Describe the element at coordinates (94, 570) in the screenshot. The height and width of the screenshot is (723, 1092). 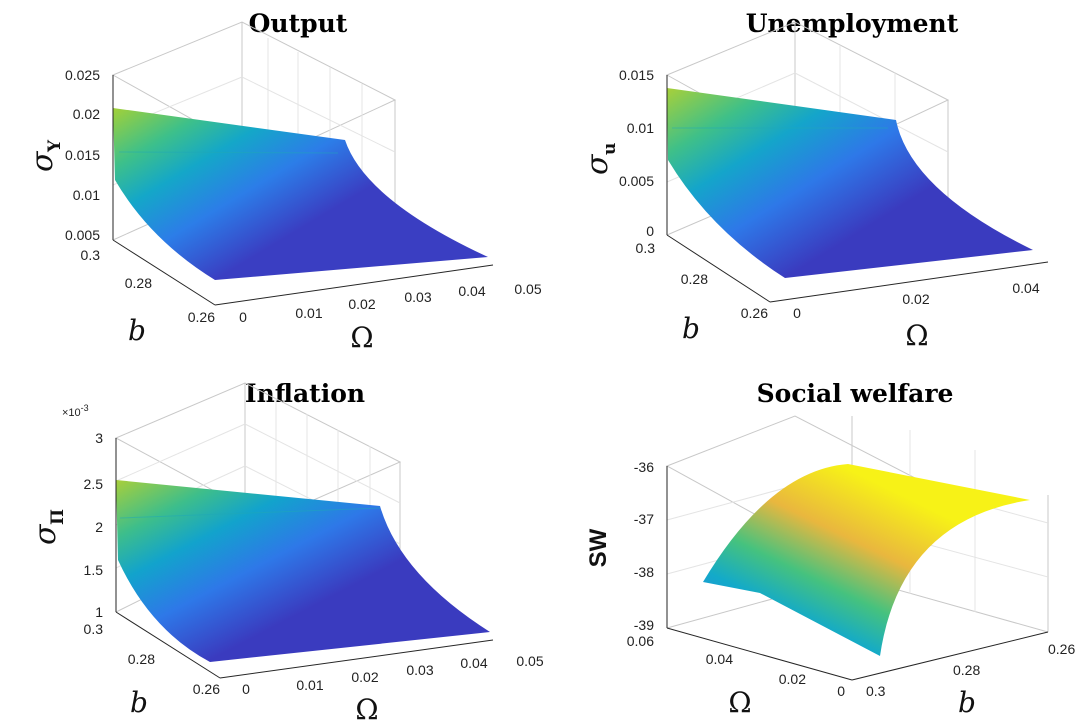
I see `z-tick-label: 1.5` at that location.